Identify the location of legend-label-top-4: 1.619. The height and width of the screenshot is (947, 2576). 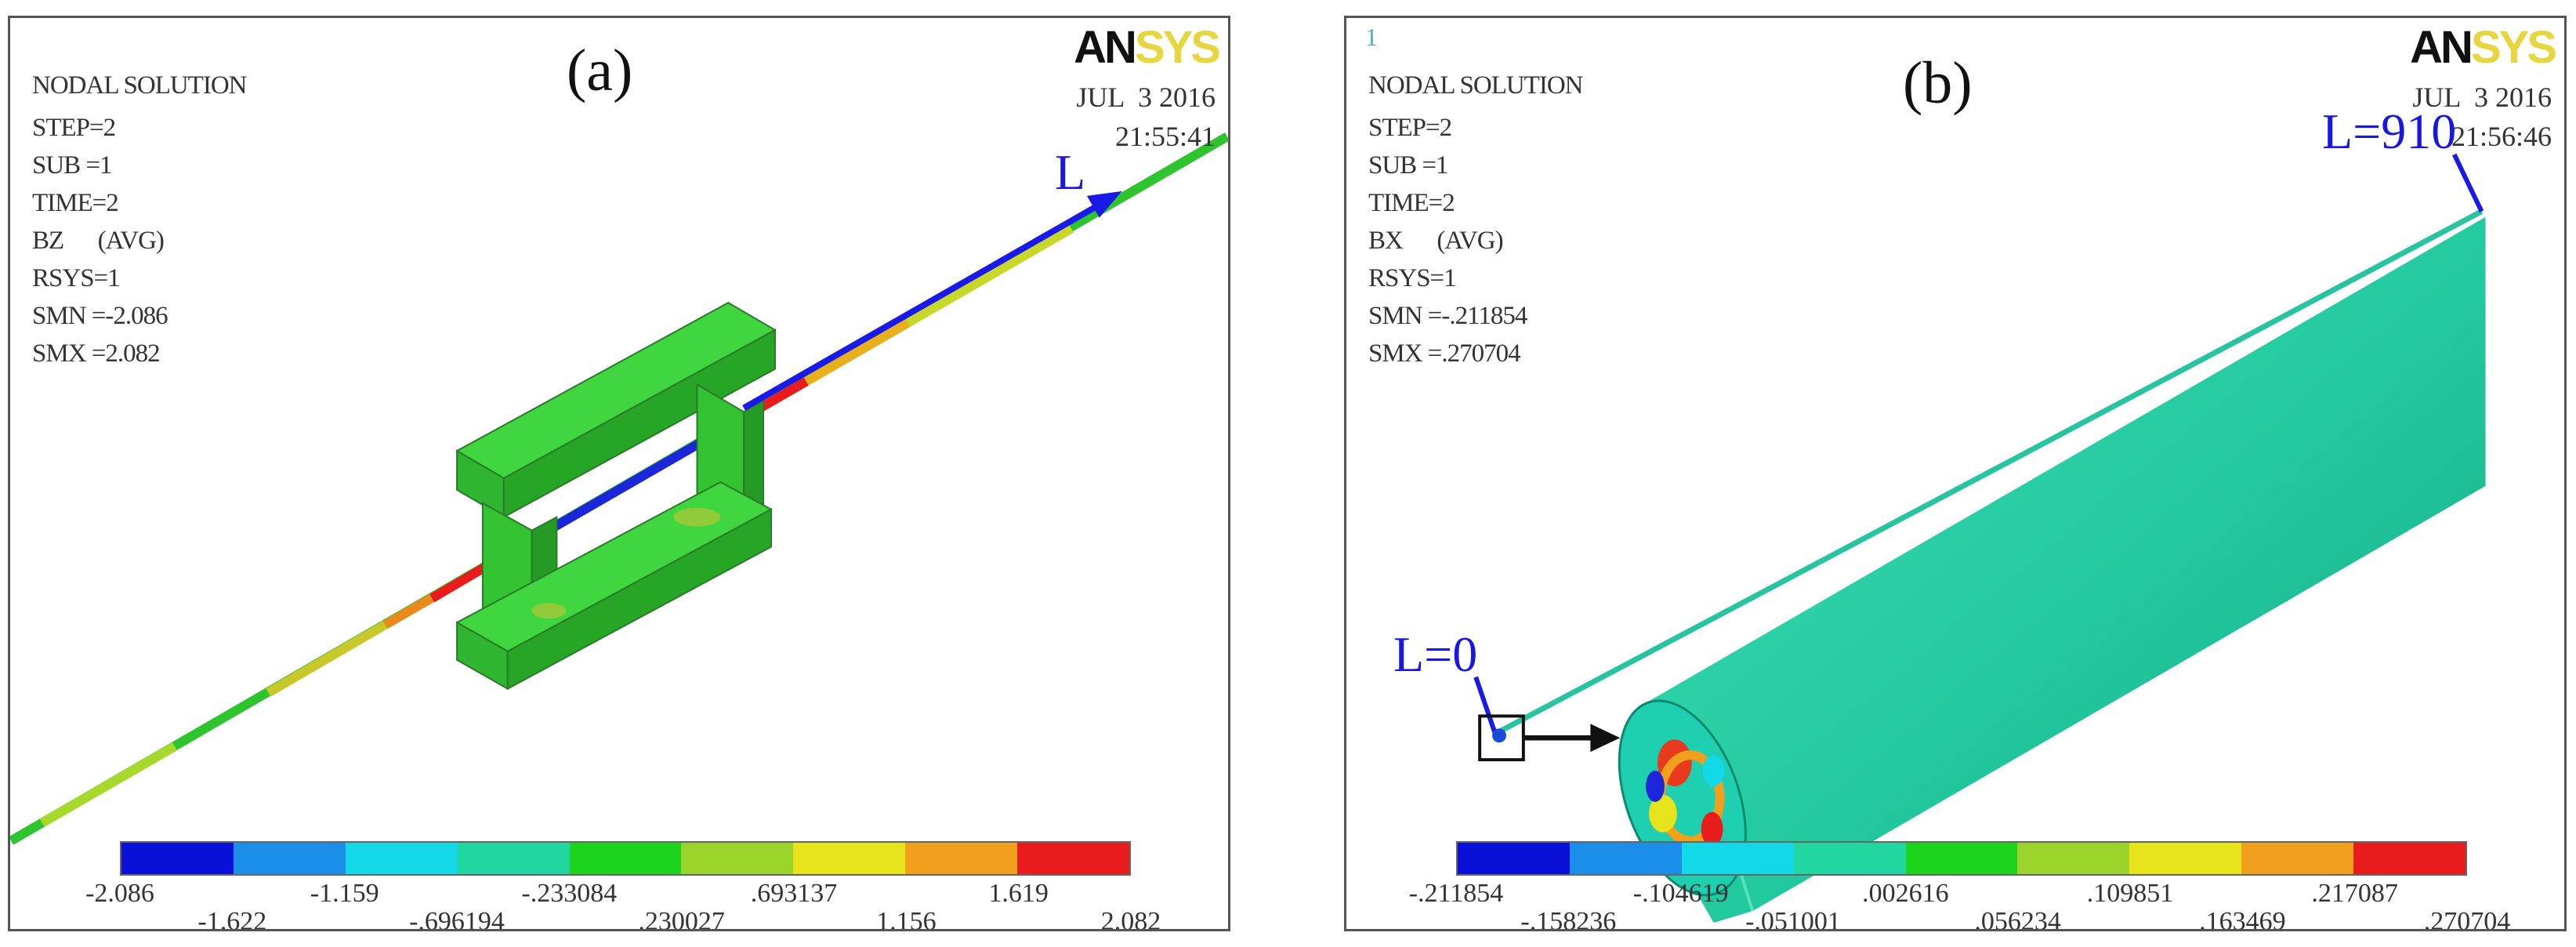
(1018, 893).